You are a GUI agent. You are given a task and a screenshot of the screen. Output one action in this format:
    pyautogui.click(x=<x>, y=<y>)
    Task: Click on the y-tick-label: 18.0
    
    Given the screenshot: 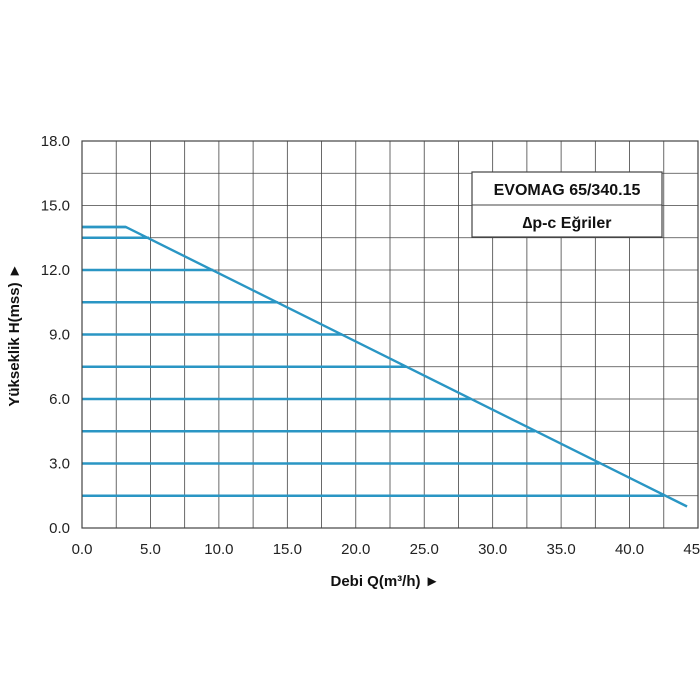 What is the action you would take?
    pyautogui.click(x=55, y=141)
    